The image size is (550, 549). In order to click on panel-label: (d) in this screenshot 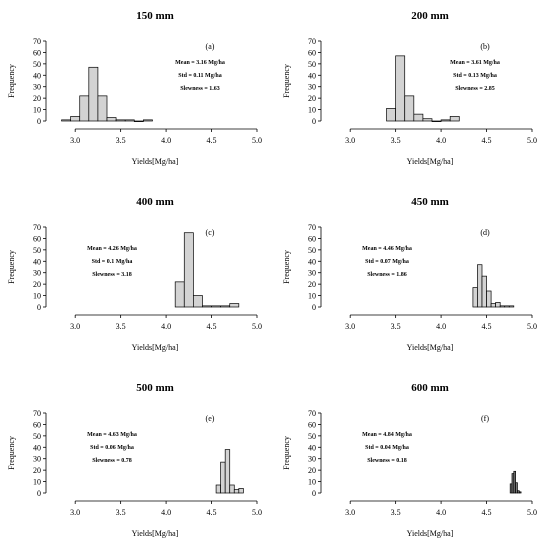, I will do `click(485, 232)`.